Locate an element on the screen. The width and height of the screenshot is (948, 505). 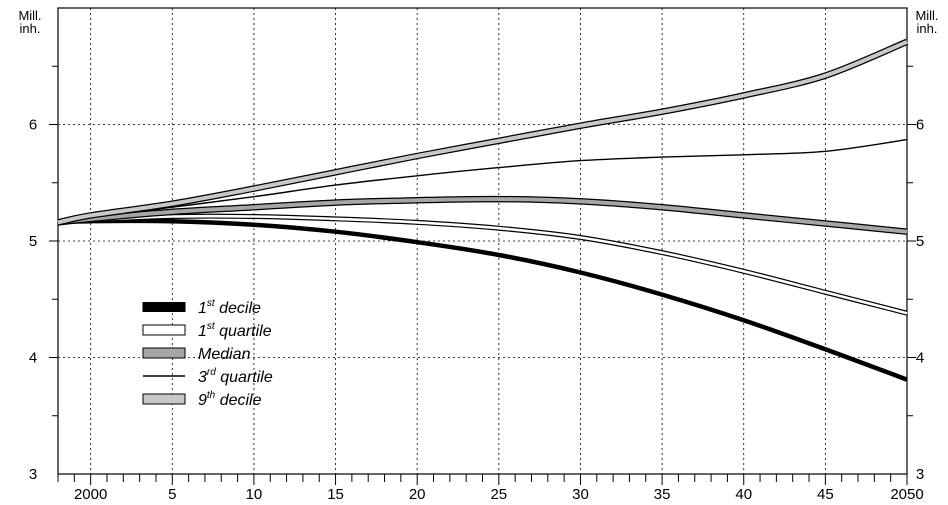
y-tick-label-right: 6 is located at coordinates (920, 125).